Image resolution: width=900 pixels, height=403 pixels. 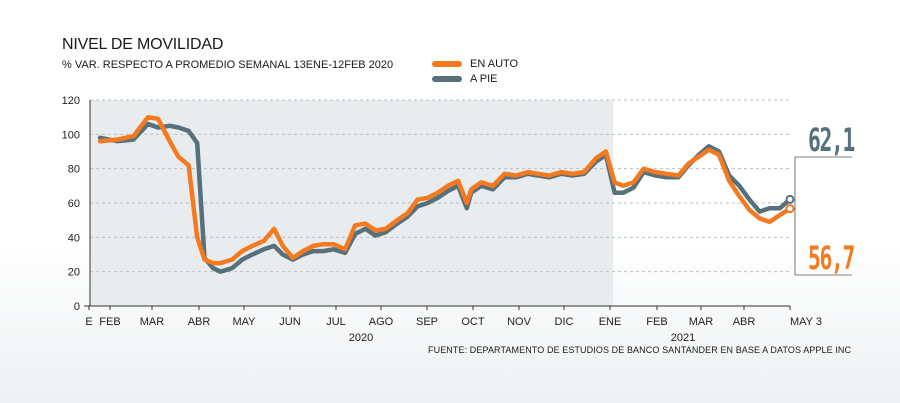 I want to click on legend-item-pie: A PIE, so click(x=475, y=78).